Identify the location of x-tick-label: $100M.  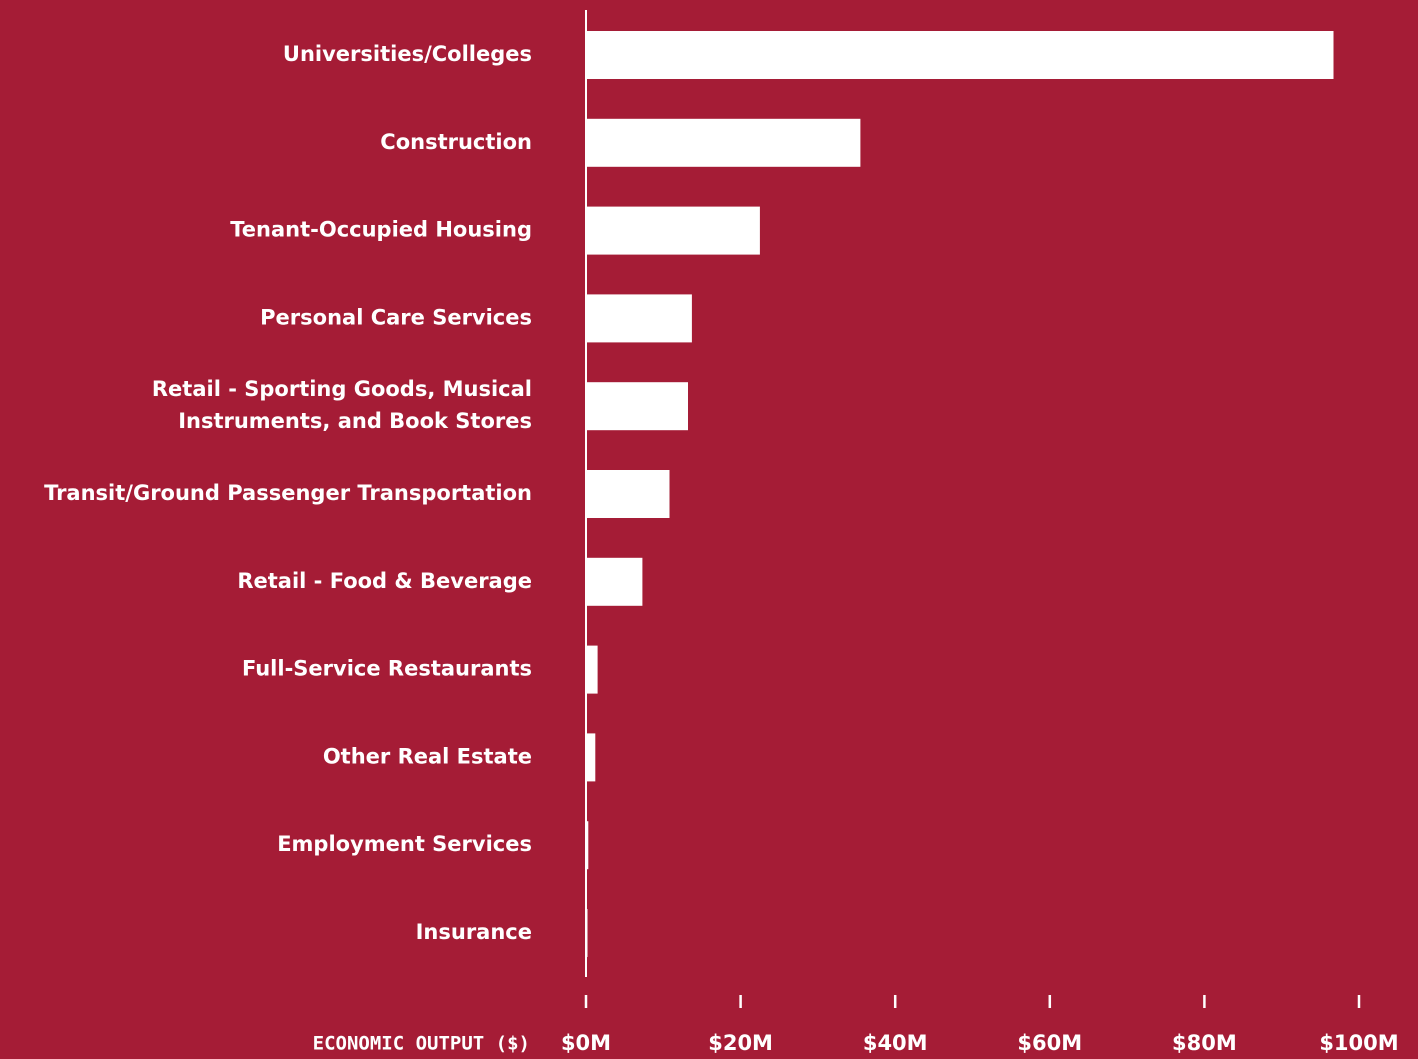
(1358, 1043).